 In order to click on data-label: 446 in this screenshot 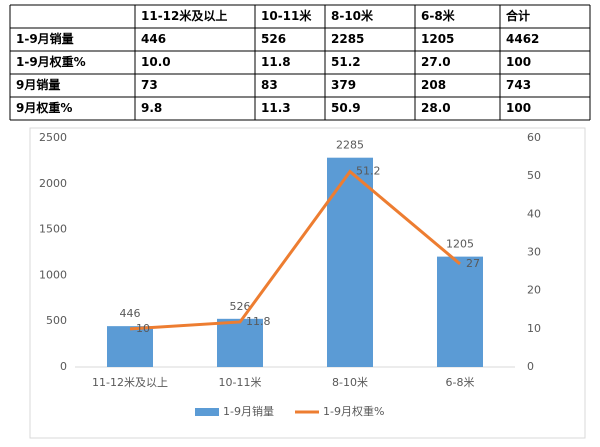, I will do `click(130, 313)`.